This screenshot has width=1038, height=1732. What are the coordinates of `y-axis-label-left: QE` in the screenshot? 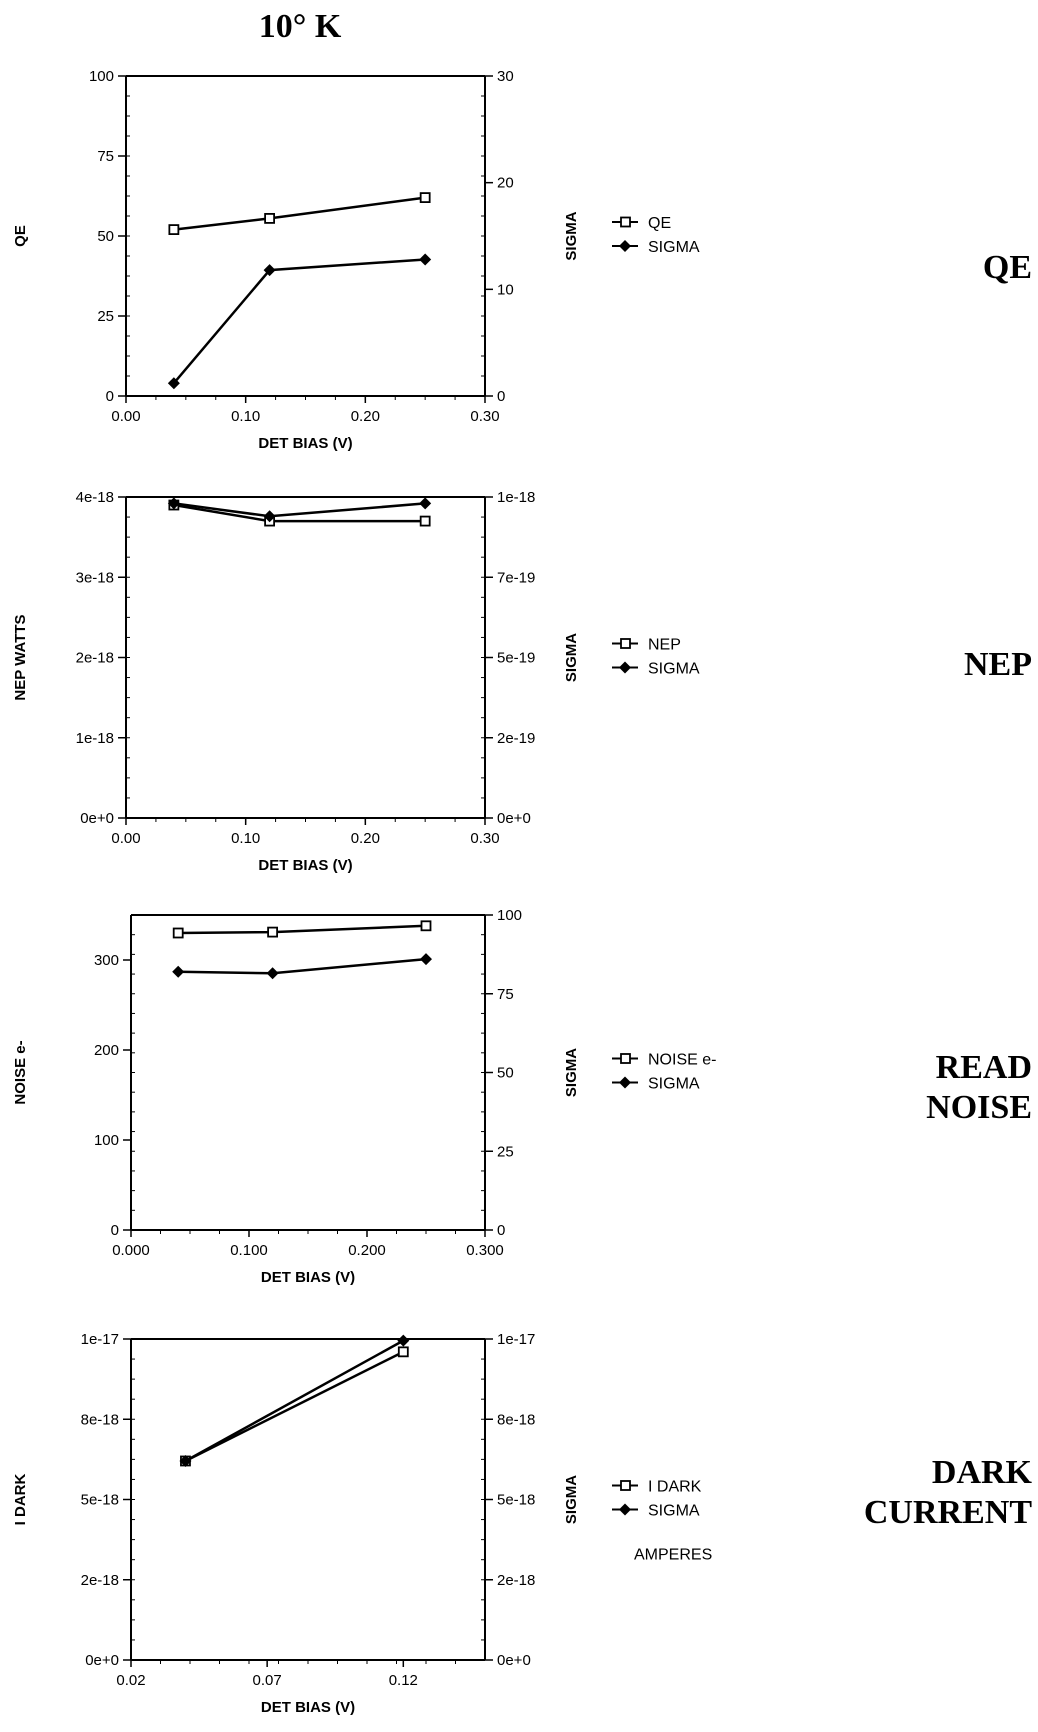 It's located at (20, 236).